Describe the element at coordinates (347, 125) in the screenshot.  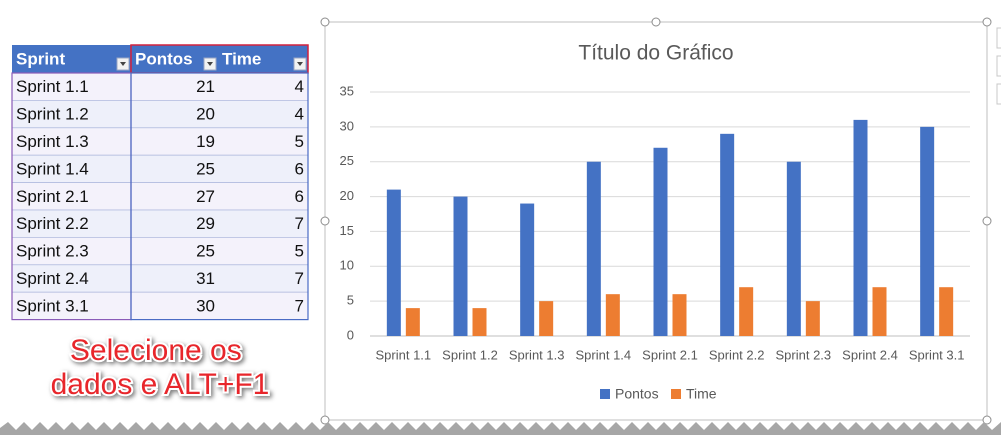
I see `y-tick-label: 30` at that location.